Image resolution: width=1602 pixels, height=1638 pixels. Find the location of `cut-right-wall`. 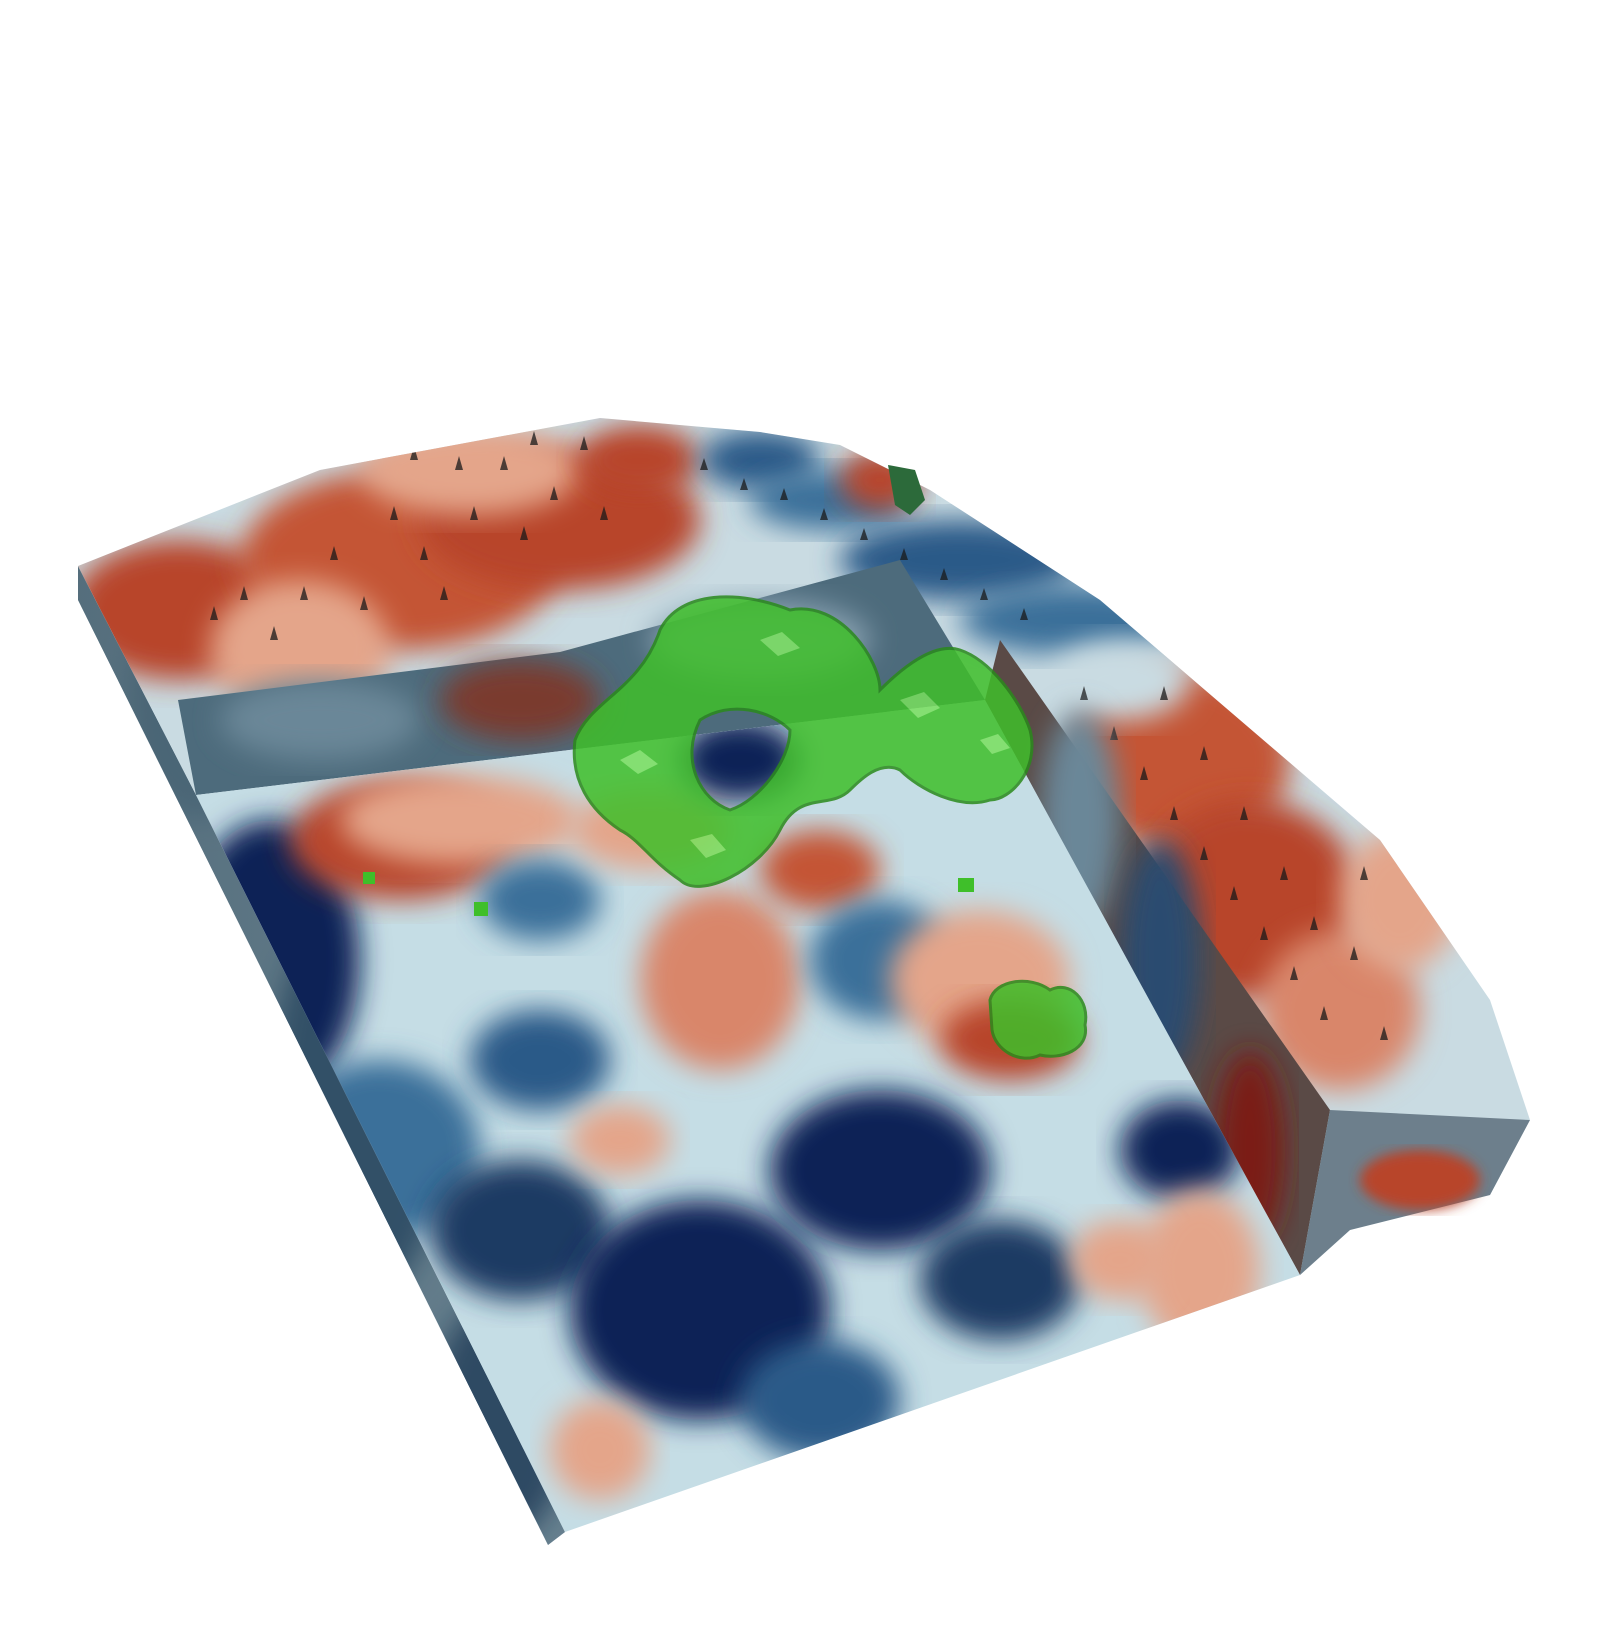

cut-right-wall is located at coordinates (1157, 957).